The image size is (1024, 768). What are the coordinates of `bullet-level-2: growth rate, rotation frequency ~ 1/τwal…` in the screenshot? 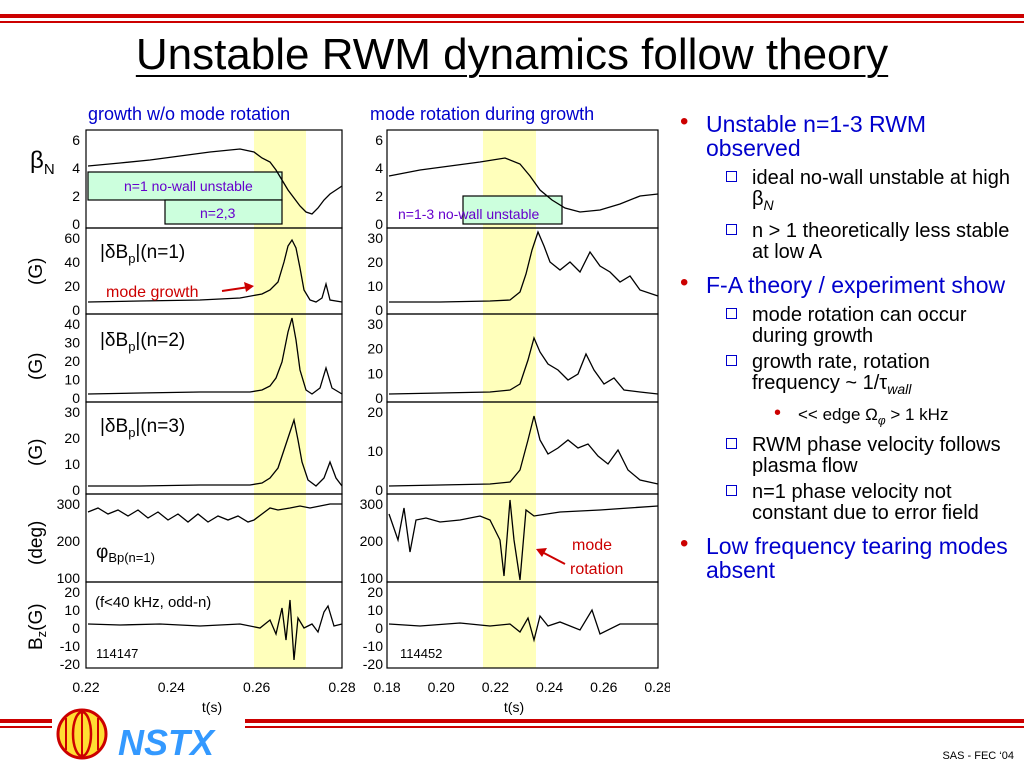 It's located at (848, 376).